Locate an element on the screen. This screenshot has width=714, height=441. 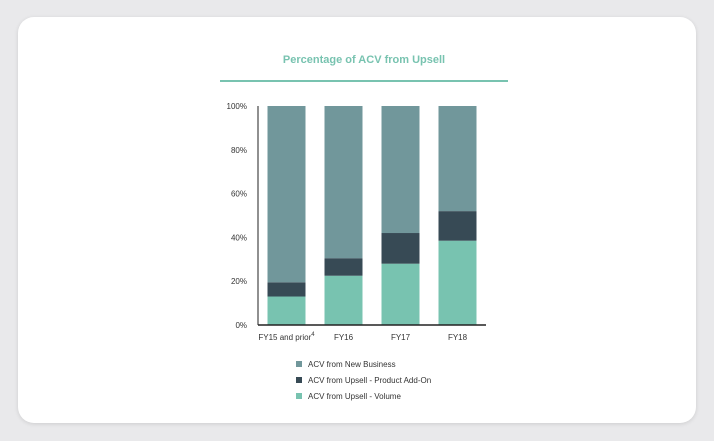
y-tick-label: 80% is located at coordinates (239, 150).